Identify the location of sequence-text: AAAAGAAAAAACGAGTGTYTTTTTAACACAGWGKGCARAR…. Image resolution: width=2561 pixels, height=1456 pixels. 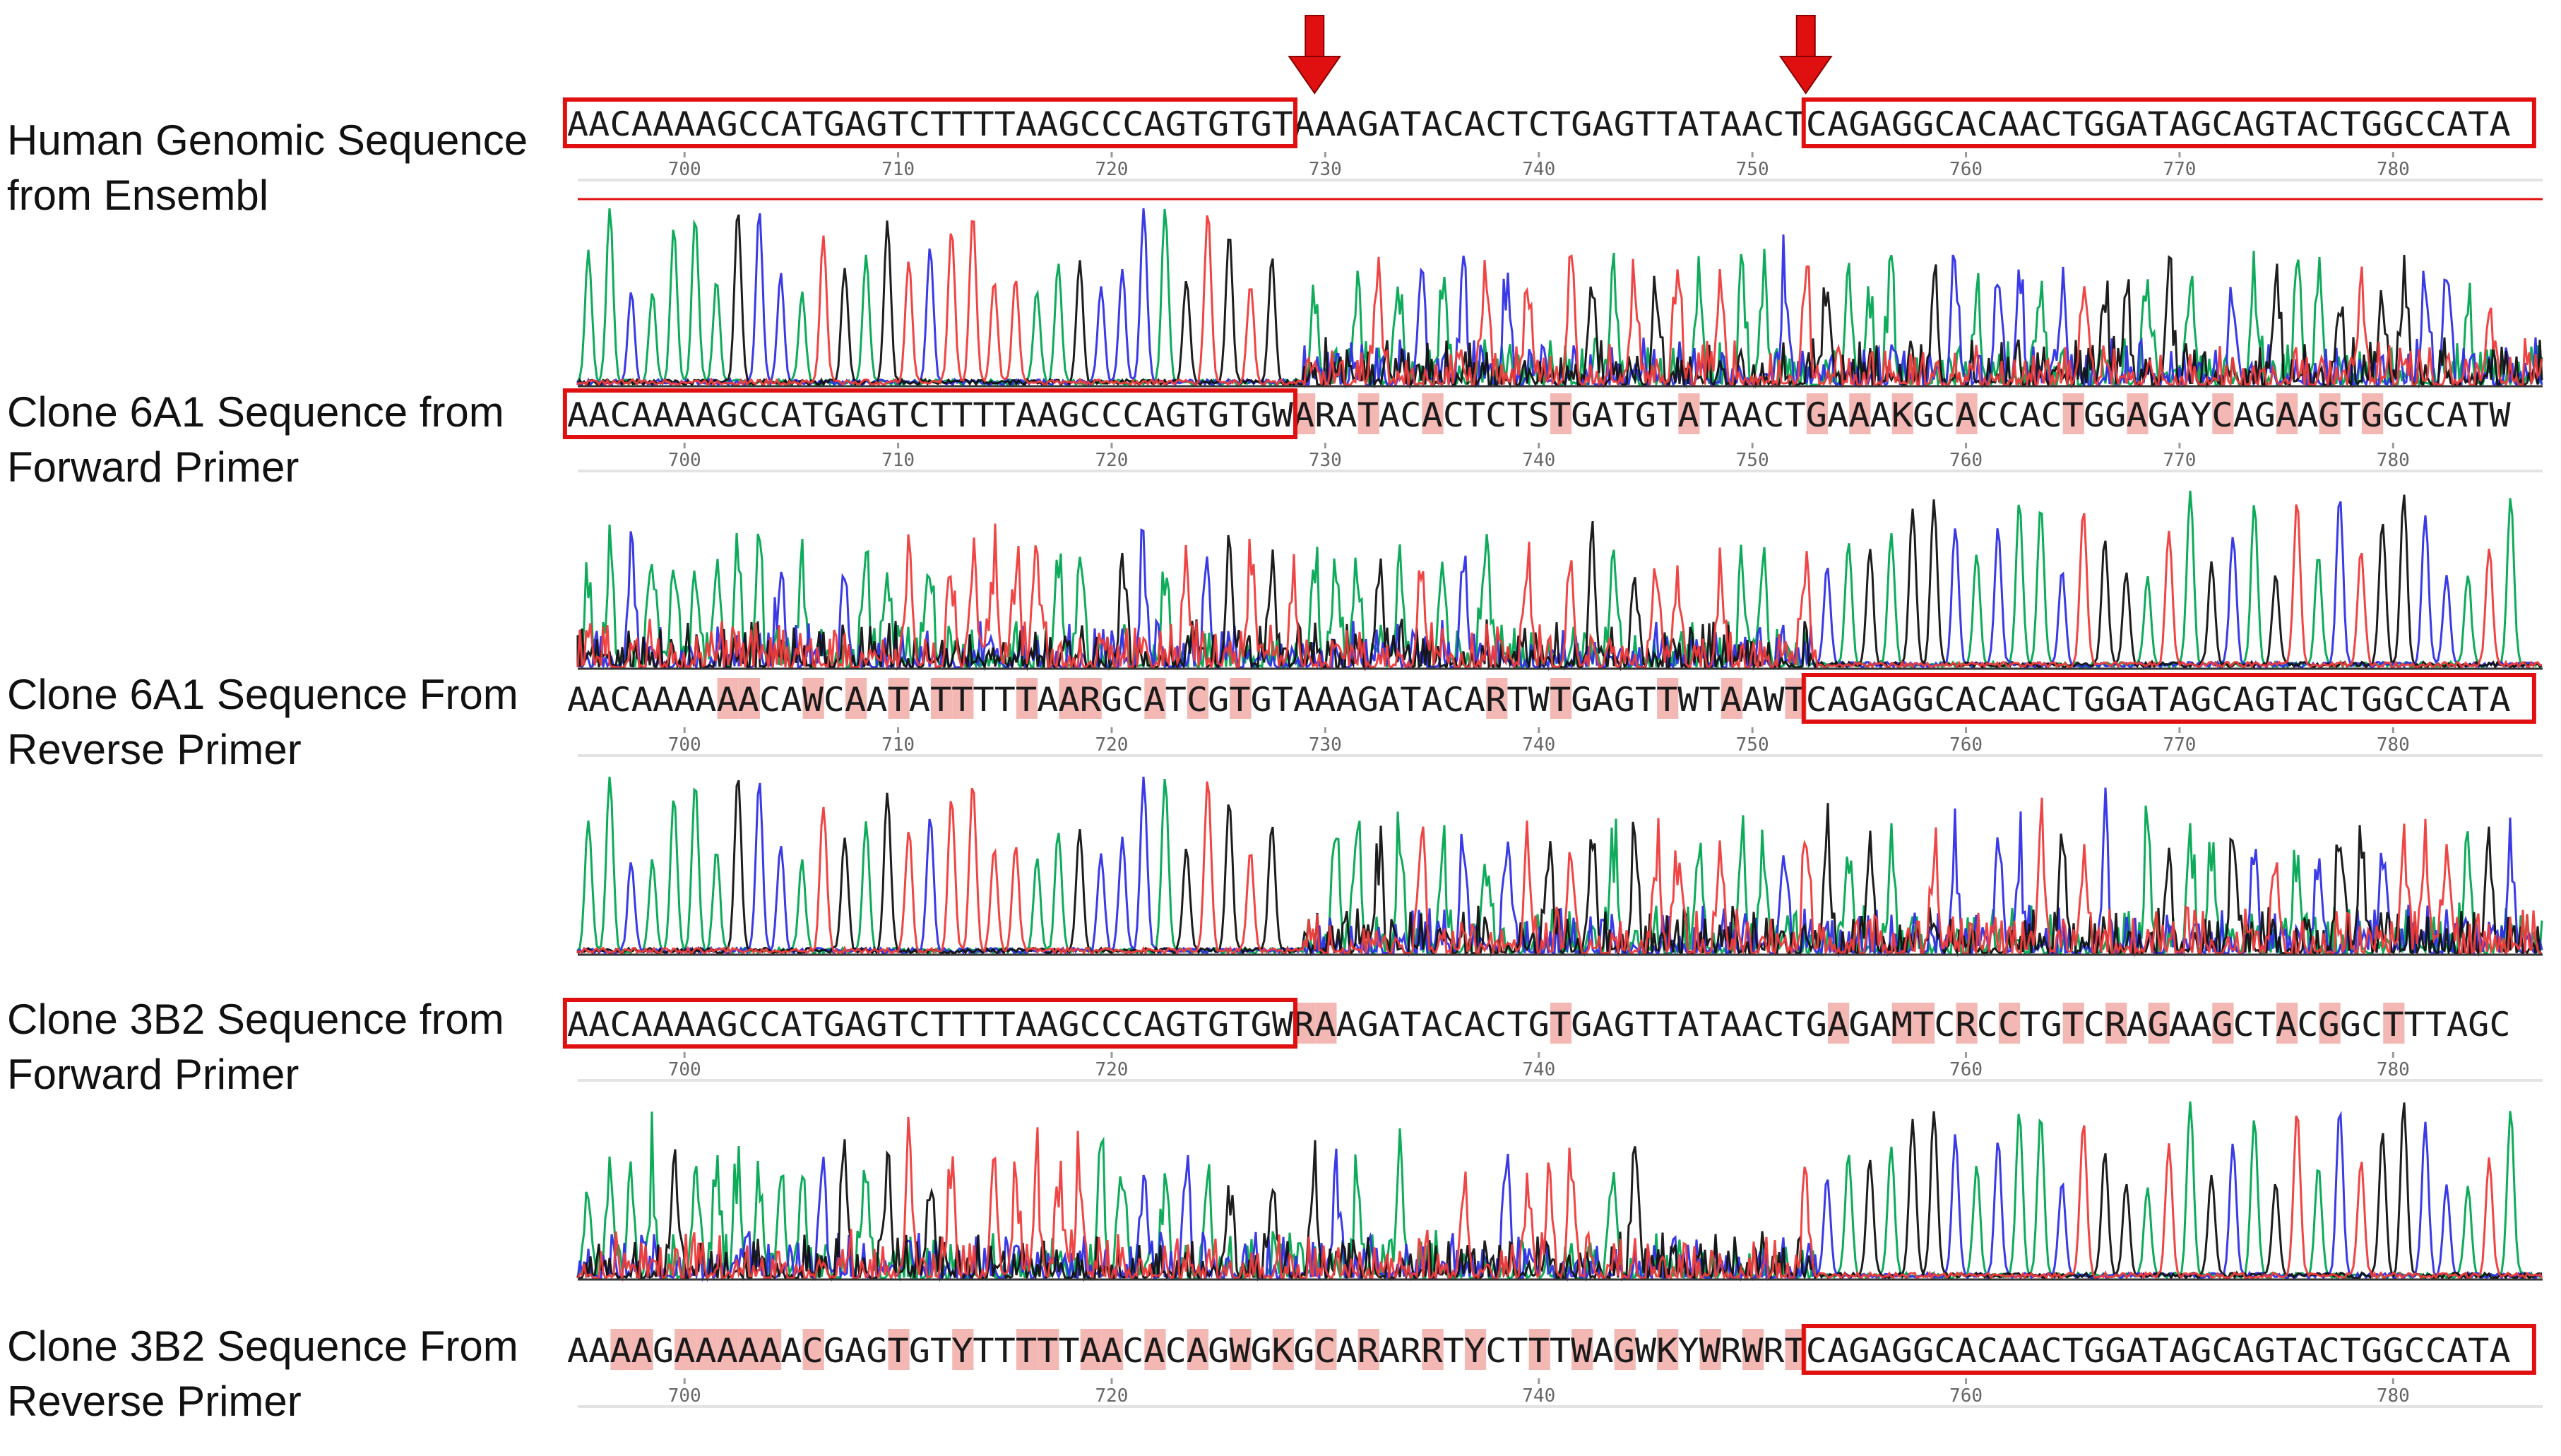
(1539, 1351).